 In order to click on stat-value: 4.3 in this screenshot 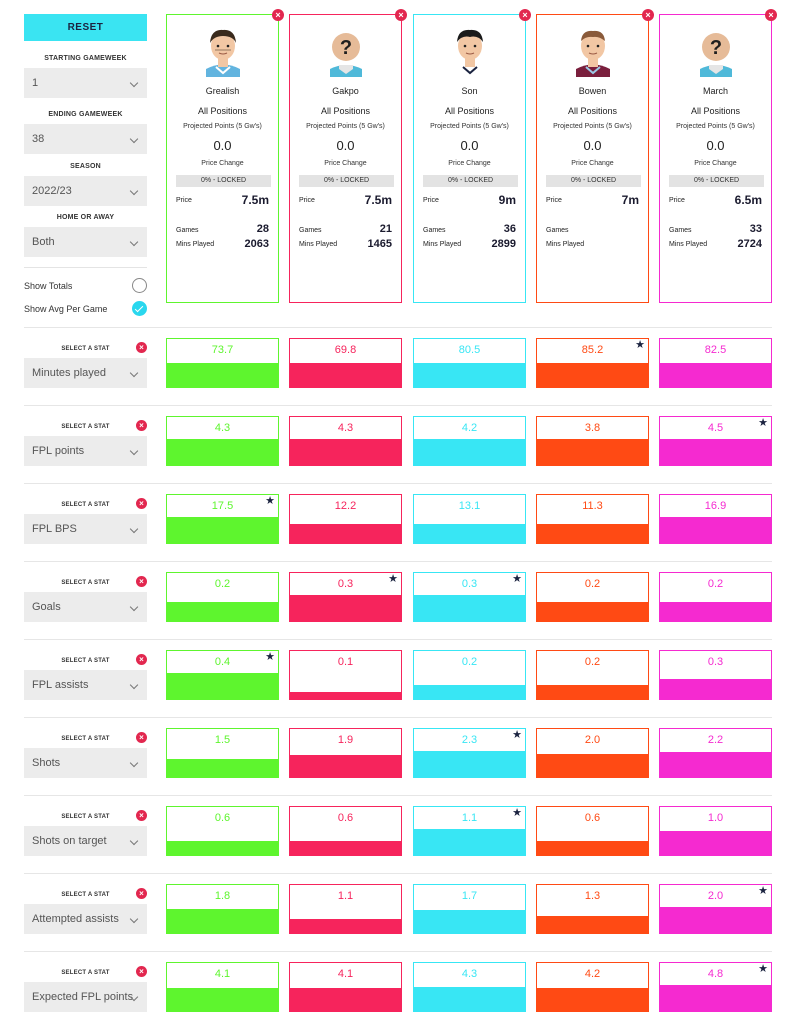, I will do `click(222, 428)`.